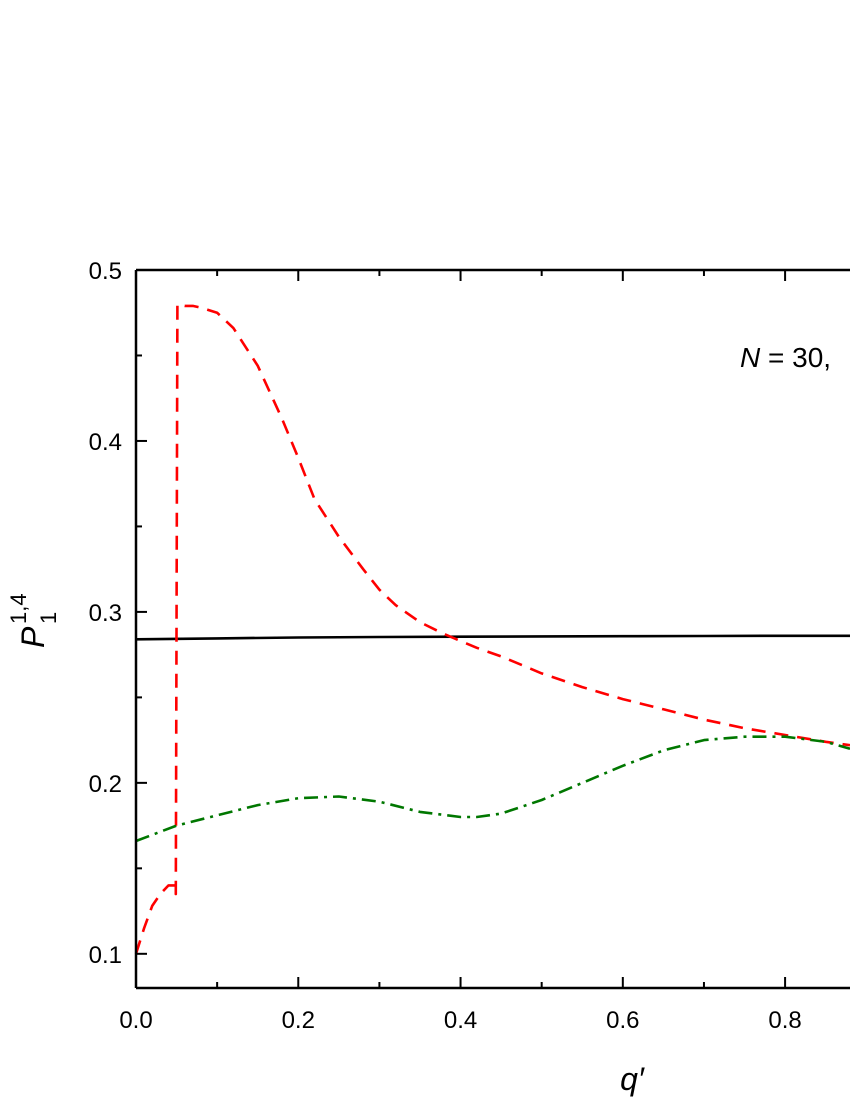 This screenshot has width=850, height=1100. What do you see at coordinates (33, 620) in the screenshot?
I see `y-axis-title: P 1,4 1` at bounding box center [33, 620].